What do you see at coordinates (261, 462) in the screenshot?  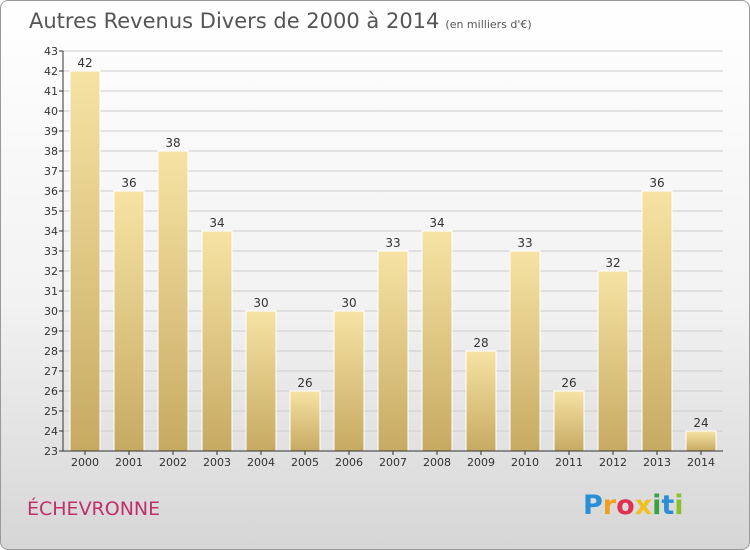 I see `x-tick-label: 2004` at bounding box center [261, 462].